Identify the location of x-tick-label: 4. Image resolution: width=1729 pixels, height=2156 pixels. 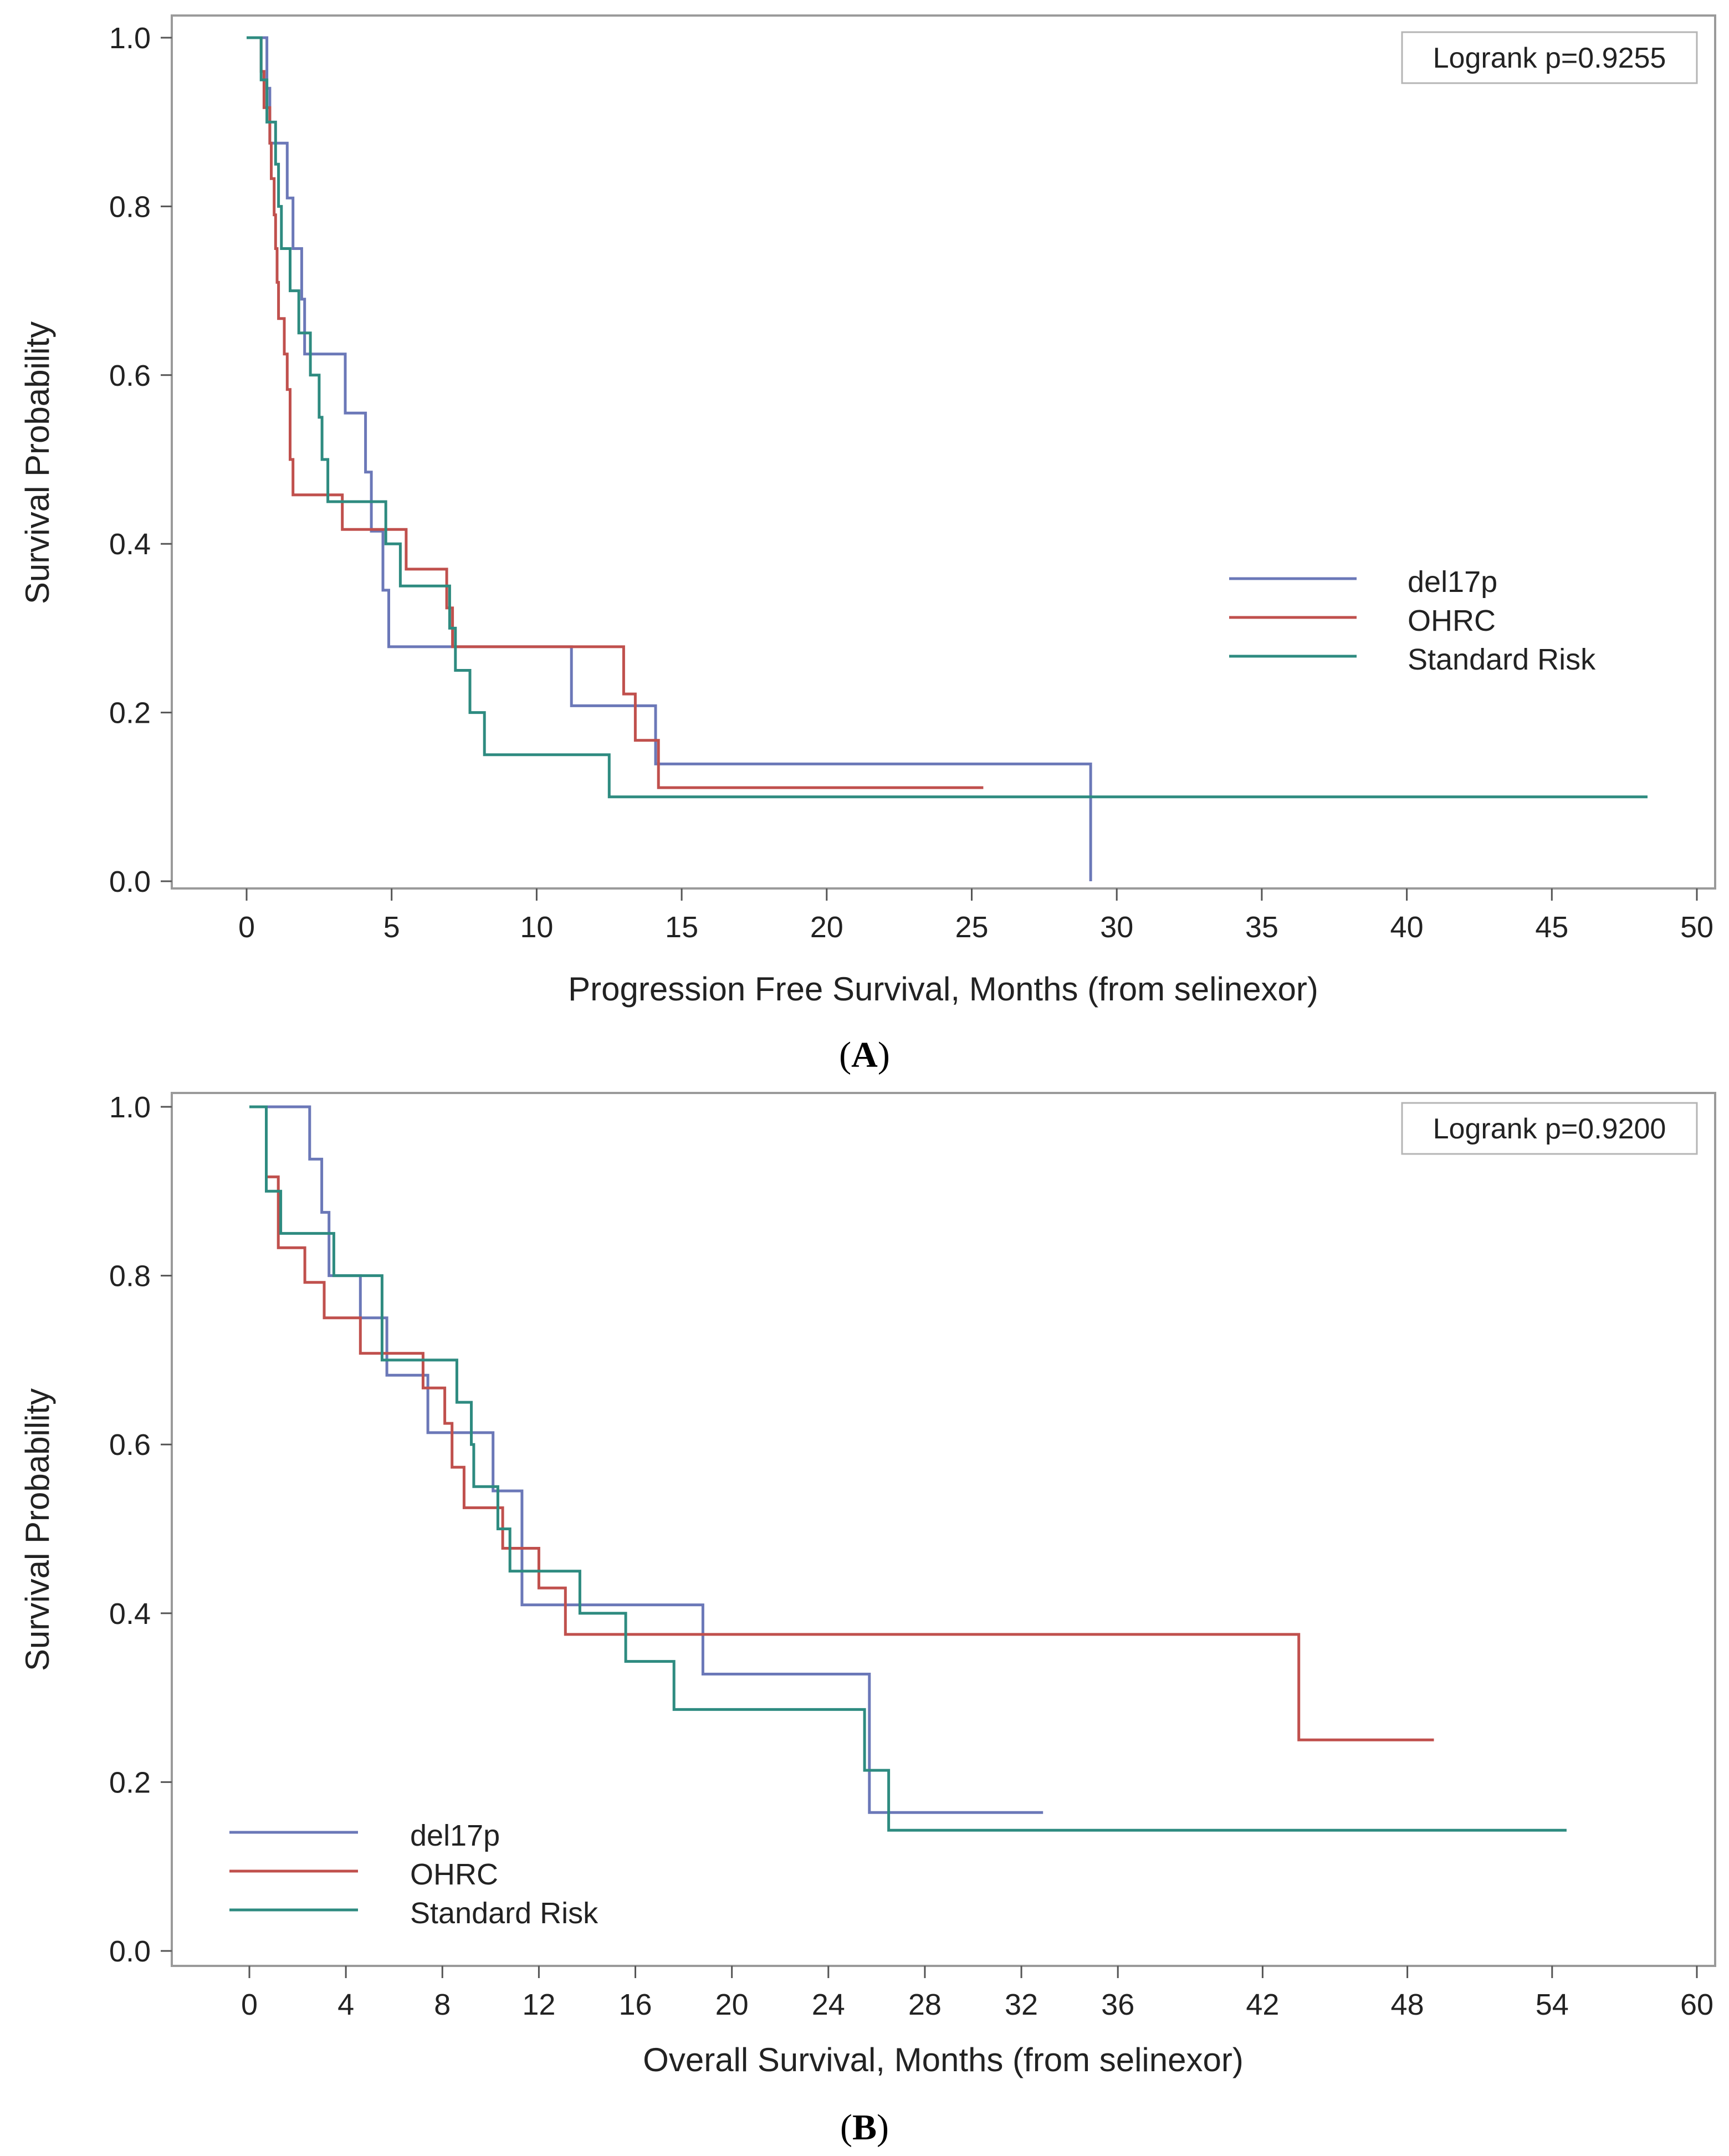
(345, 2004).